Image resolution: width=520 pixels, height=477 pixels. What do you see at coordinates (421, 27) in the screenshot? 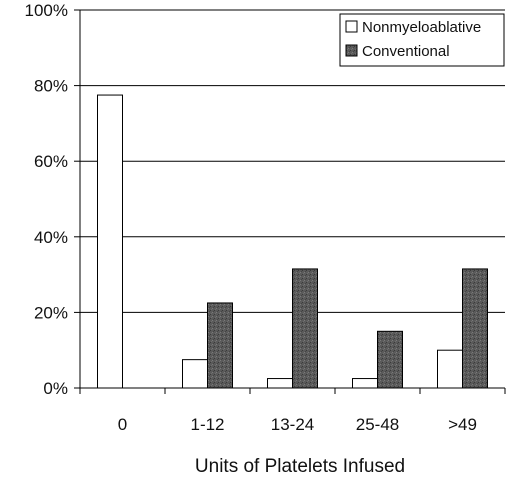
I see `legend-label-nonmyeloablative: Nonmyeloablative` at bounding box center [421, 27].